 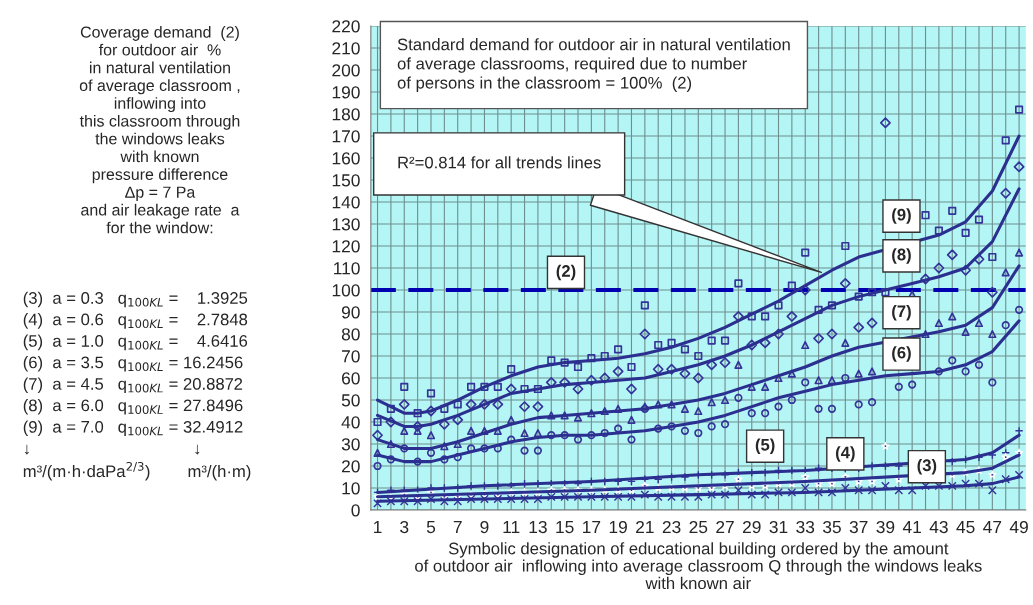 I want to click on x-tick-label: 33, so click(x=805, y=527).